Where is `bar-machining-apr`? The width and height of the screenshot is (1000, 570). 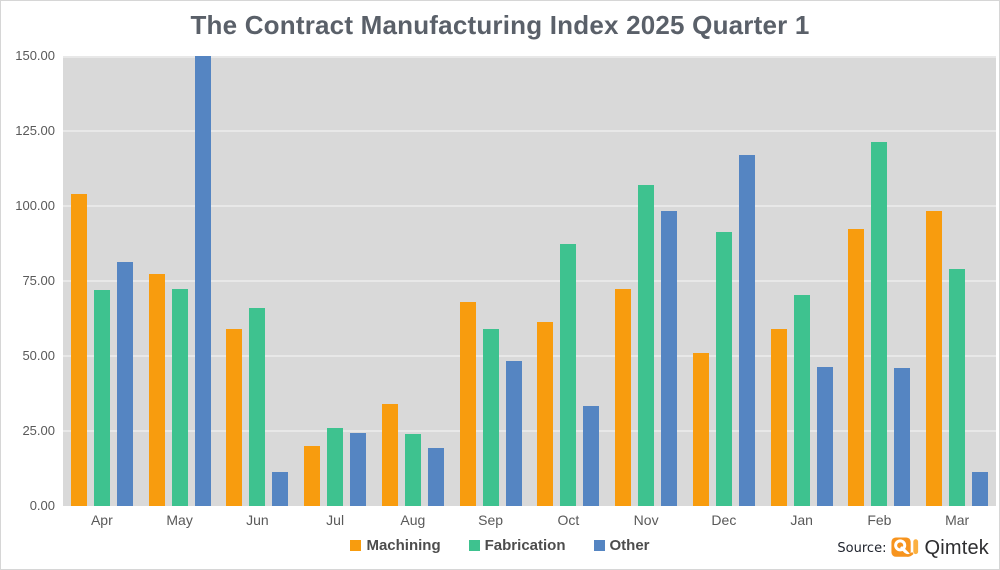 bar-machining-apr is located at coordinates (78, 350).